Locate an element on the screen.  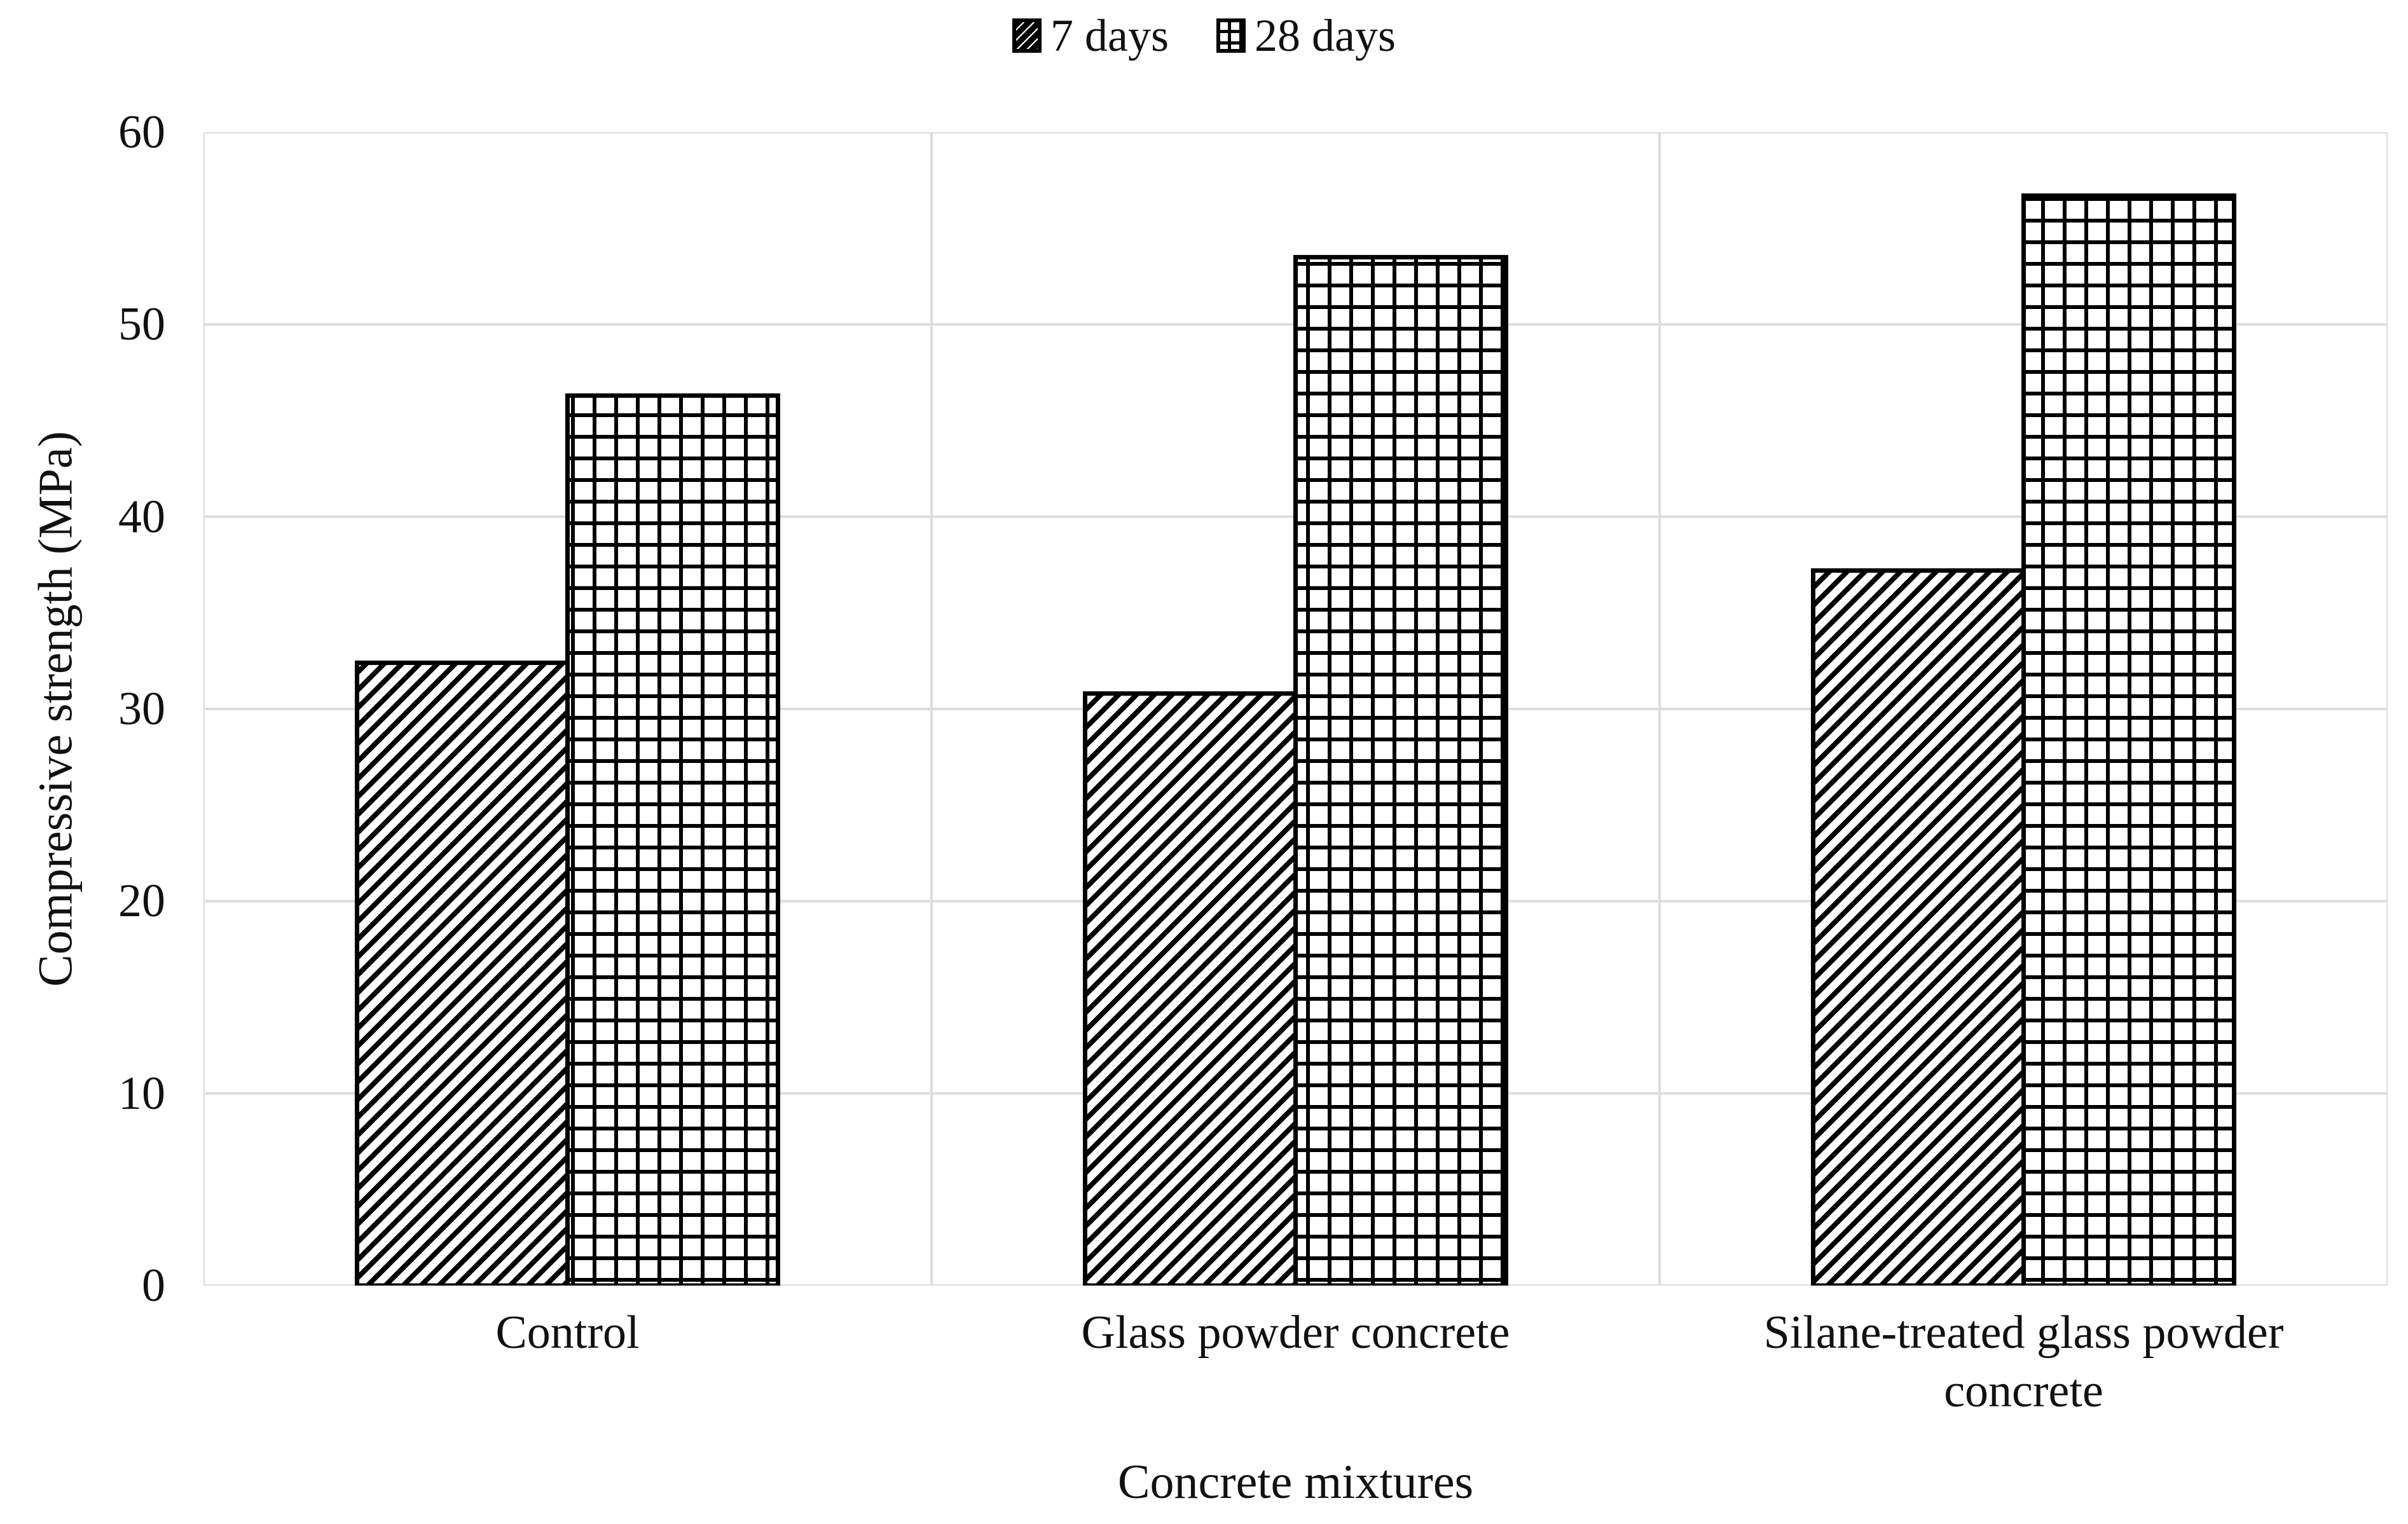
bar-28-days-silane-treated-glass-powder-concrete is located at coordinates (2128, 740).